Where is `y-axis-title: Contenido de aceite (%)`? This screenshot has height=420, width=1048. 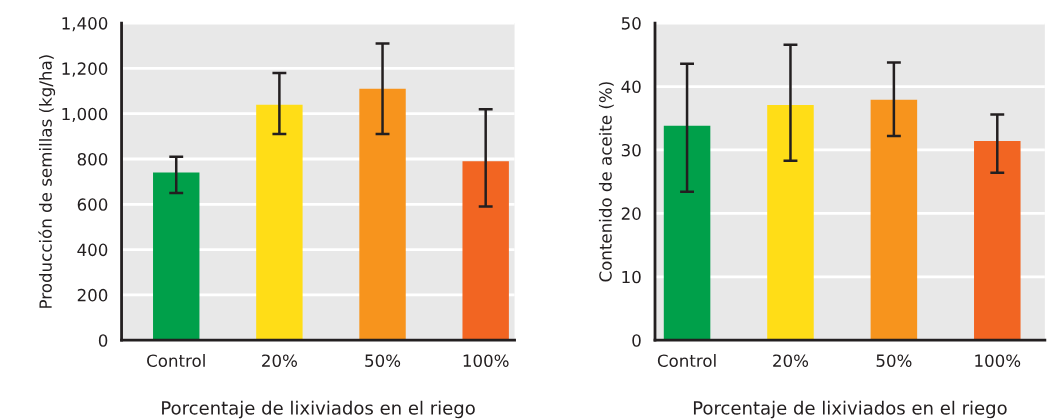
y-axis-title: Contenido de aceite (%) is located at coordinates (606, 182).